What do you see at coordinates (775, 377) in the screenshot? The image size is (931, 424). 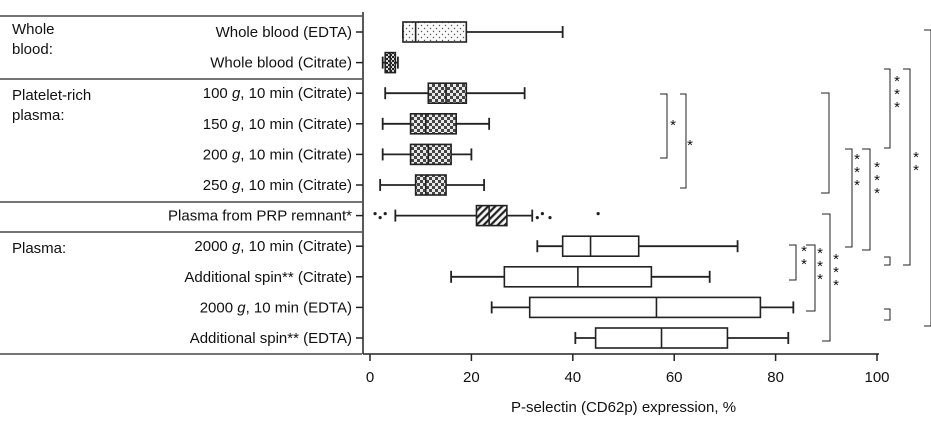 I see `x-tick-label: 80` at bounding box center [775, 377].